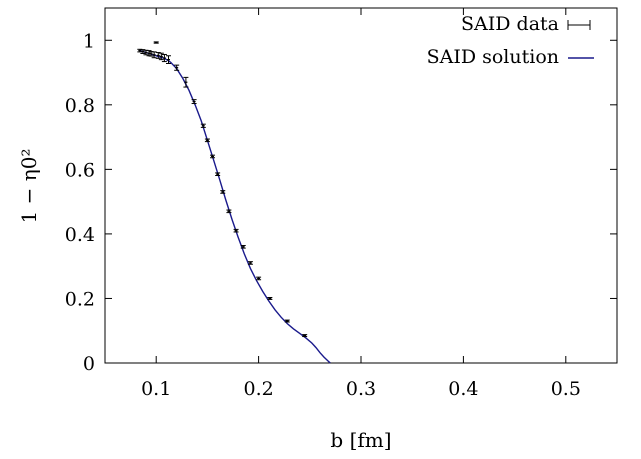 This screenshot has width=641, height=459. I want to click on x-tick-label: 0.4, so click(463, 389).